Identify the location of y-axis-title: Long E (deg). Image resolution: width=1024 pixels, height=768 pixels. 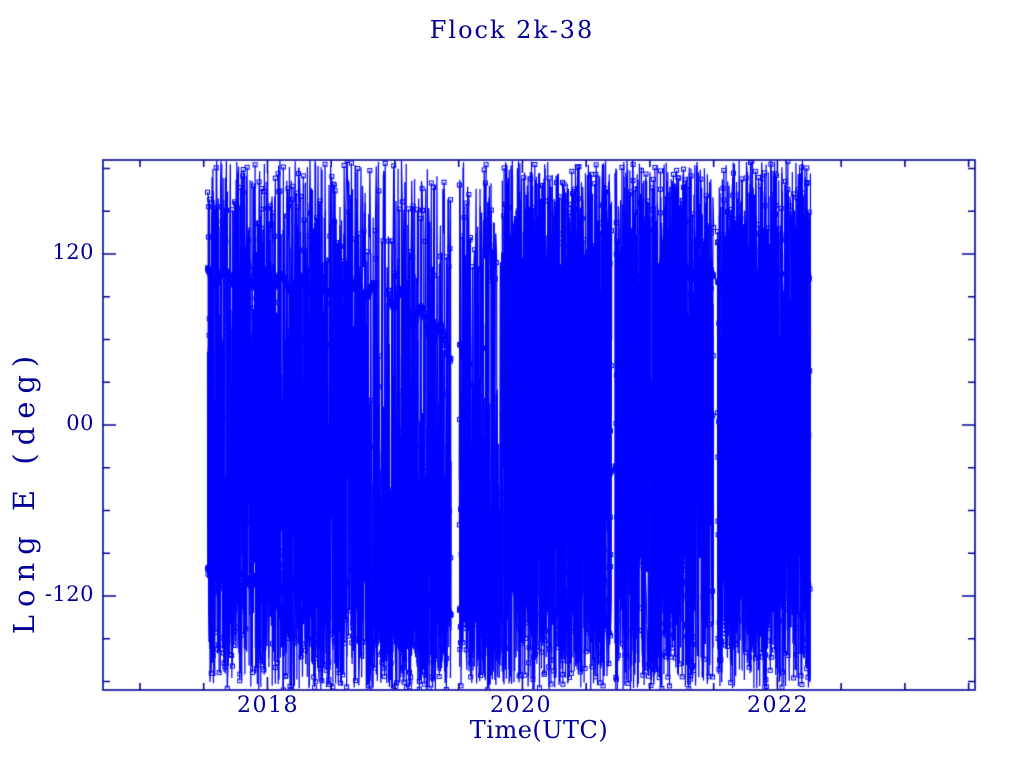
(24, 491).